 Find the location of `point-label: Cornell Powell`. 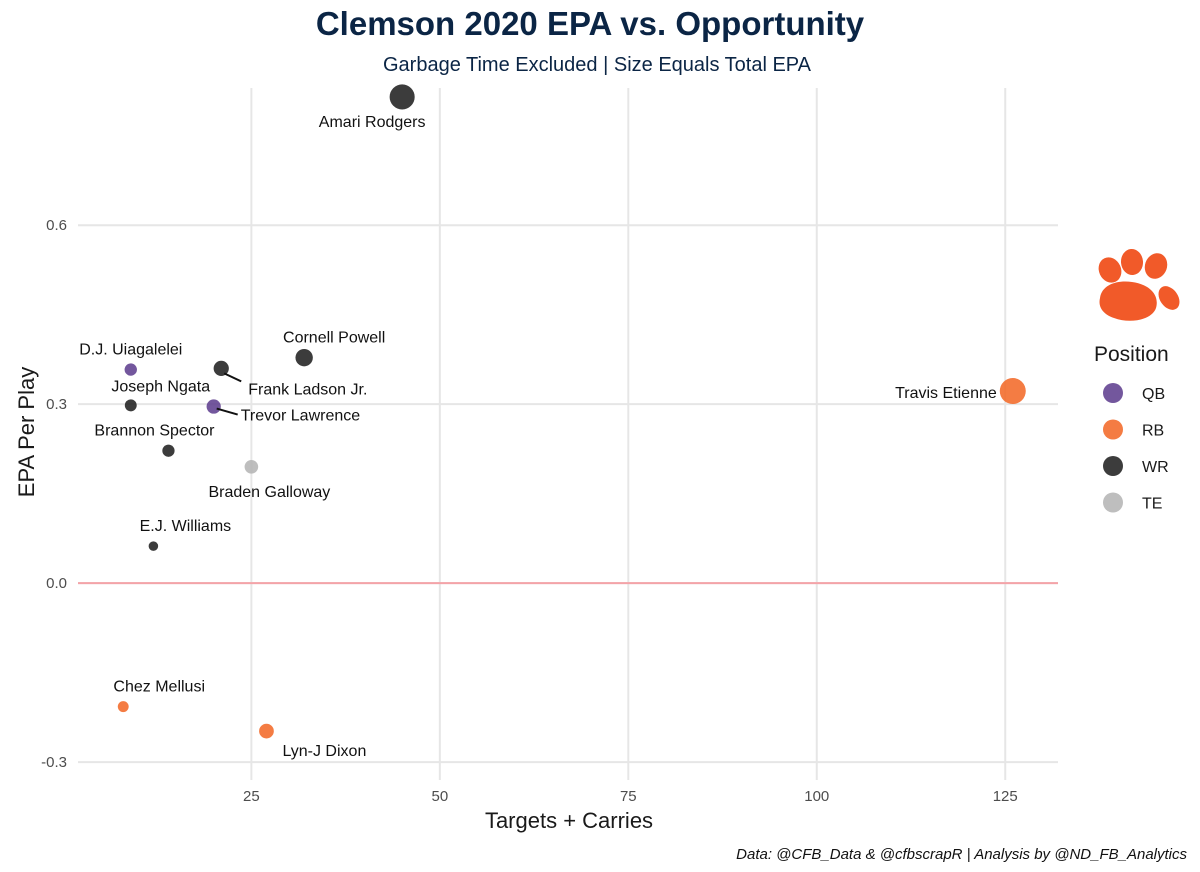

point-label: Cornell Powell is located at coordinates (334, 338).